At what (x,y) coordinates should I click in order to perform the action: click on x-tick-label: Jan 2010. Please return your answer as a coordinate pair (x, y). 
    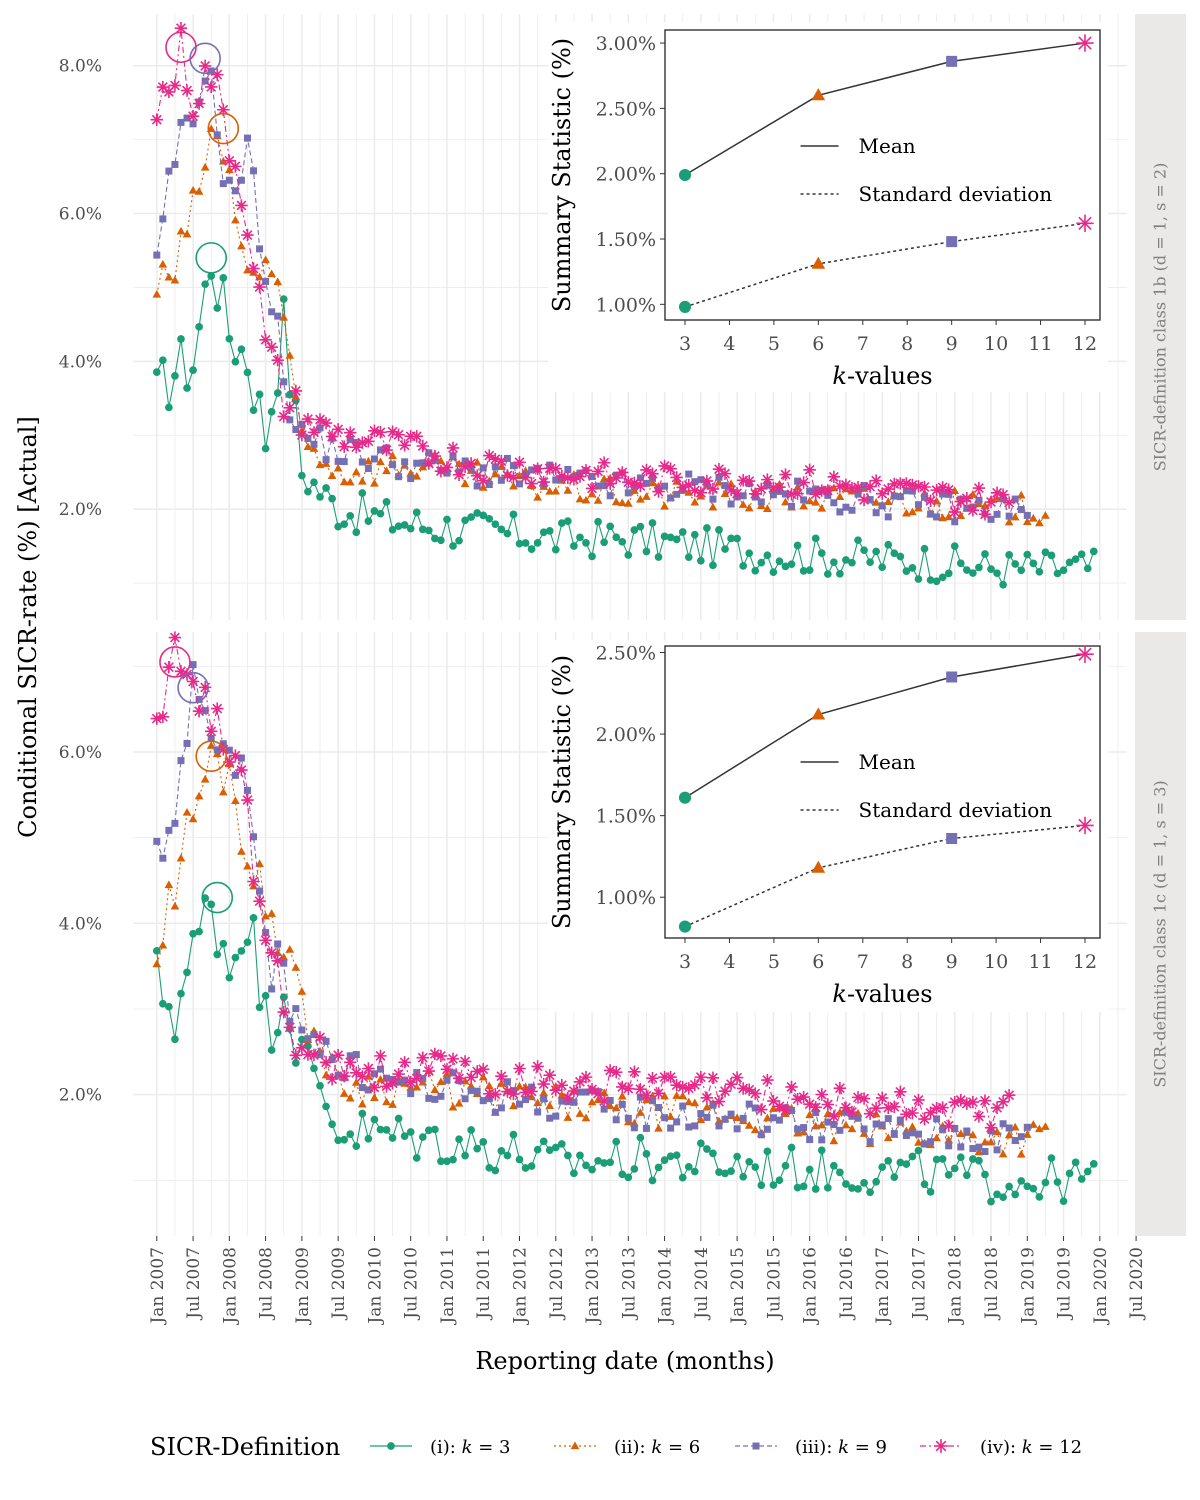
    Looking at the image, I should click on (375, 1286).